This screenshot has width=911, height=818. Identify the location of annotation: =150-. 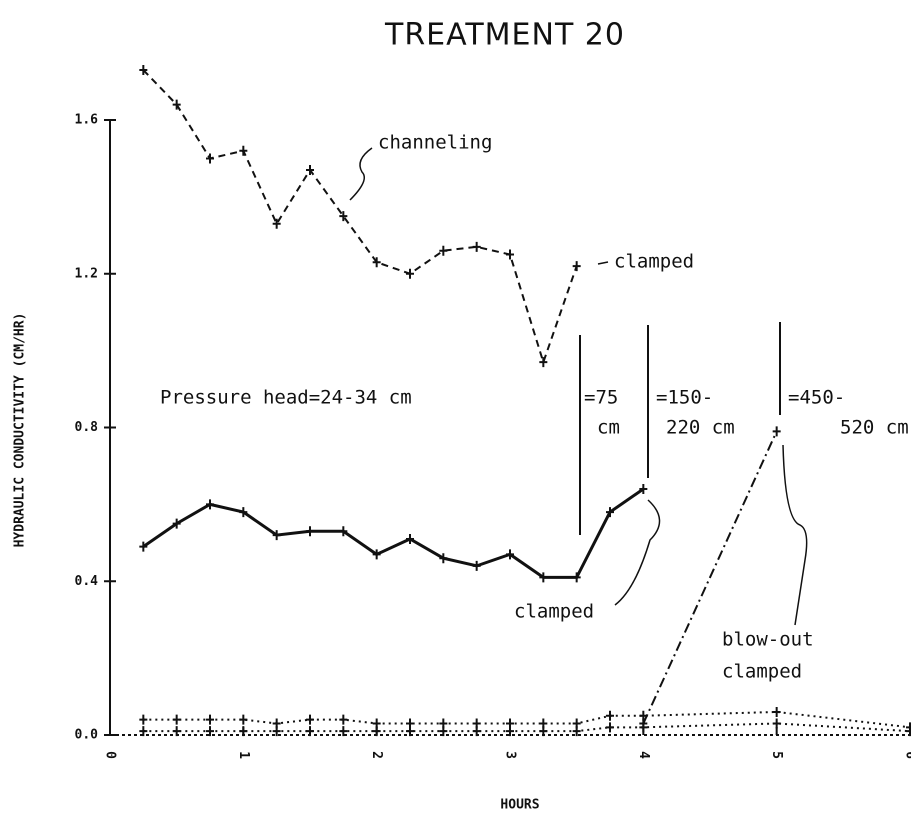
(684, 398).